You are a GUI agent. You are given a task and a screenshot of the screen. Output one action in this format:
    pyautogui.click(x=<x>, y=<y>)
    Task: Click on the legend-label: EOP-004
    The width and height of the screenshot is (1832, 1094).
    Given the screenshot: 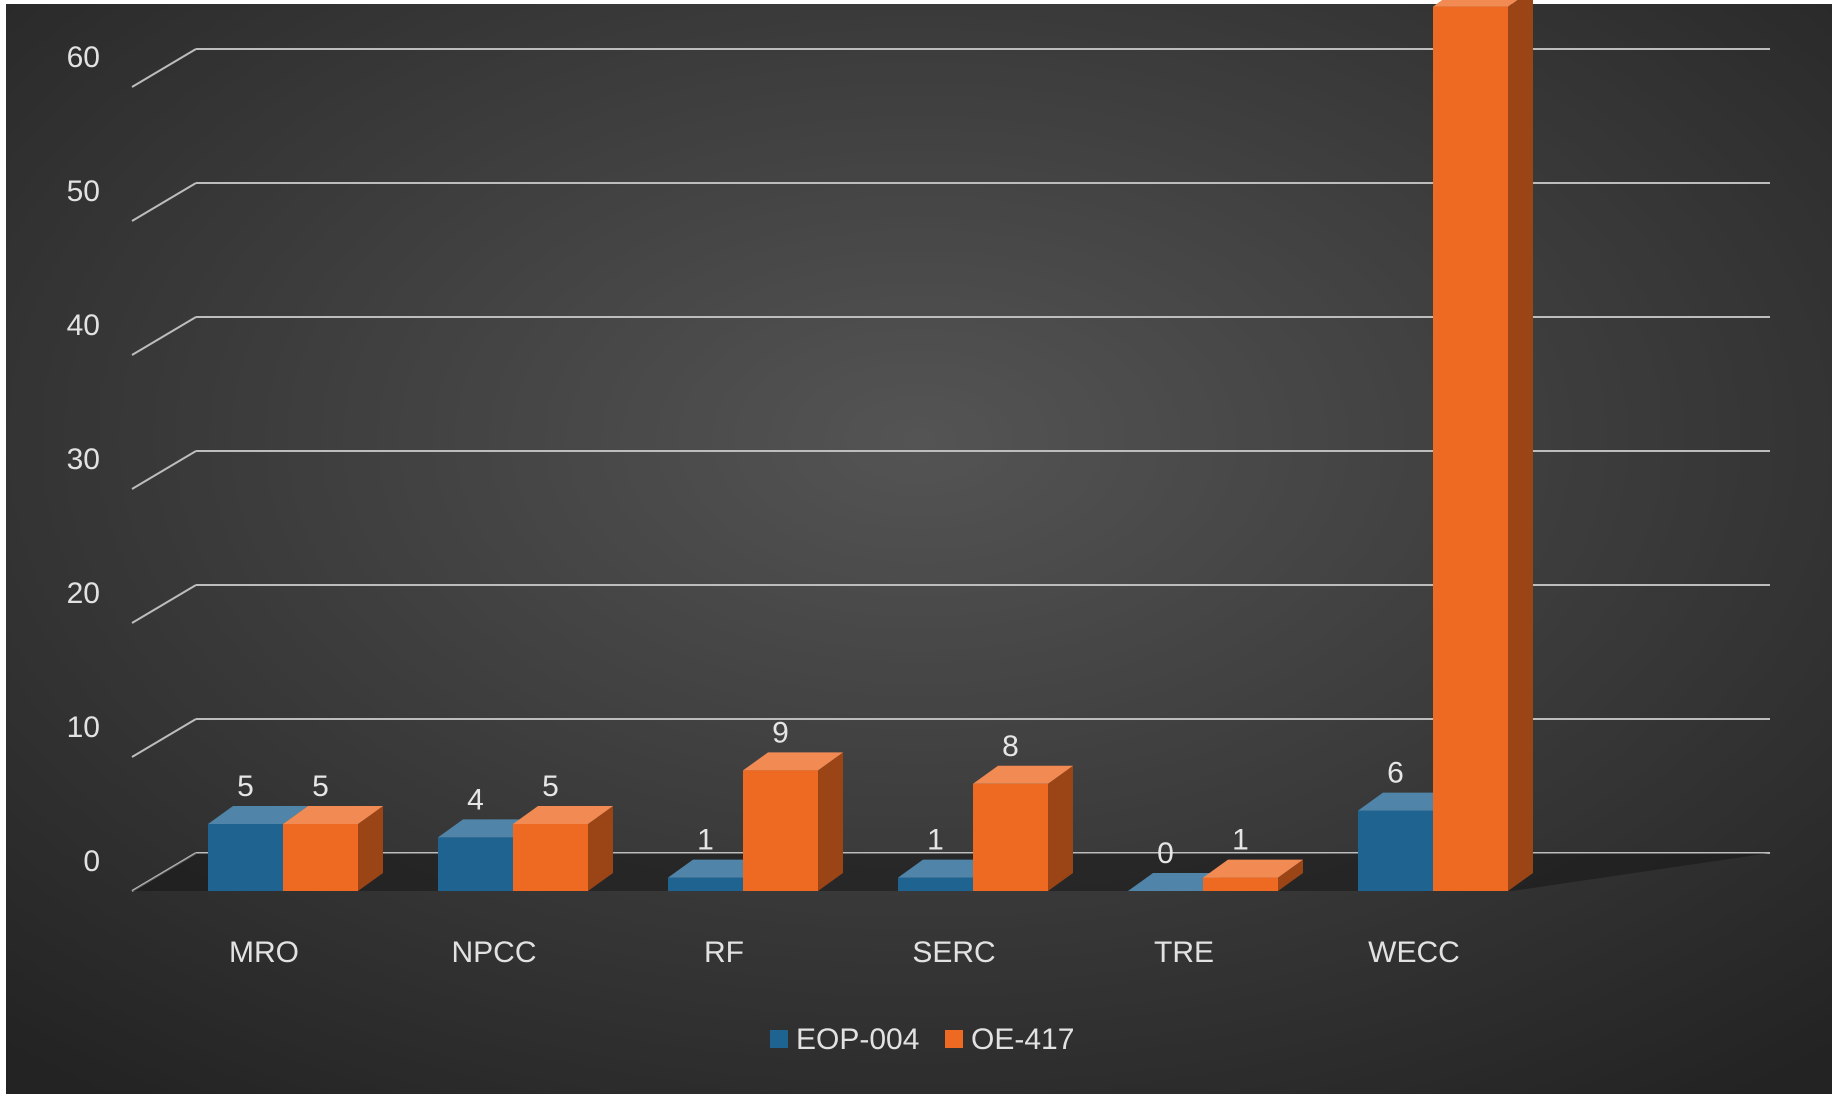 What is the action you would take?
    pyautogui.click(x=857, y=1039)
    